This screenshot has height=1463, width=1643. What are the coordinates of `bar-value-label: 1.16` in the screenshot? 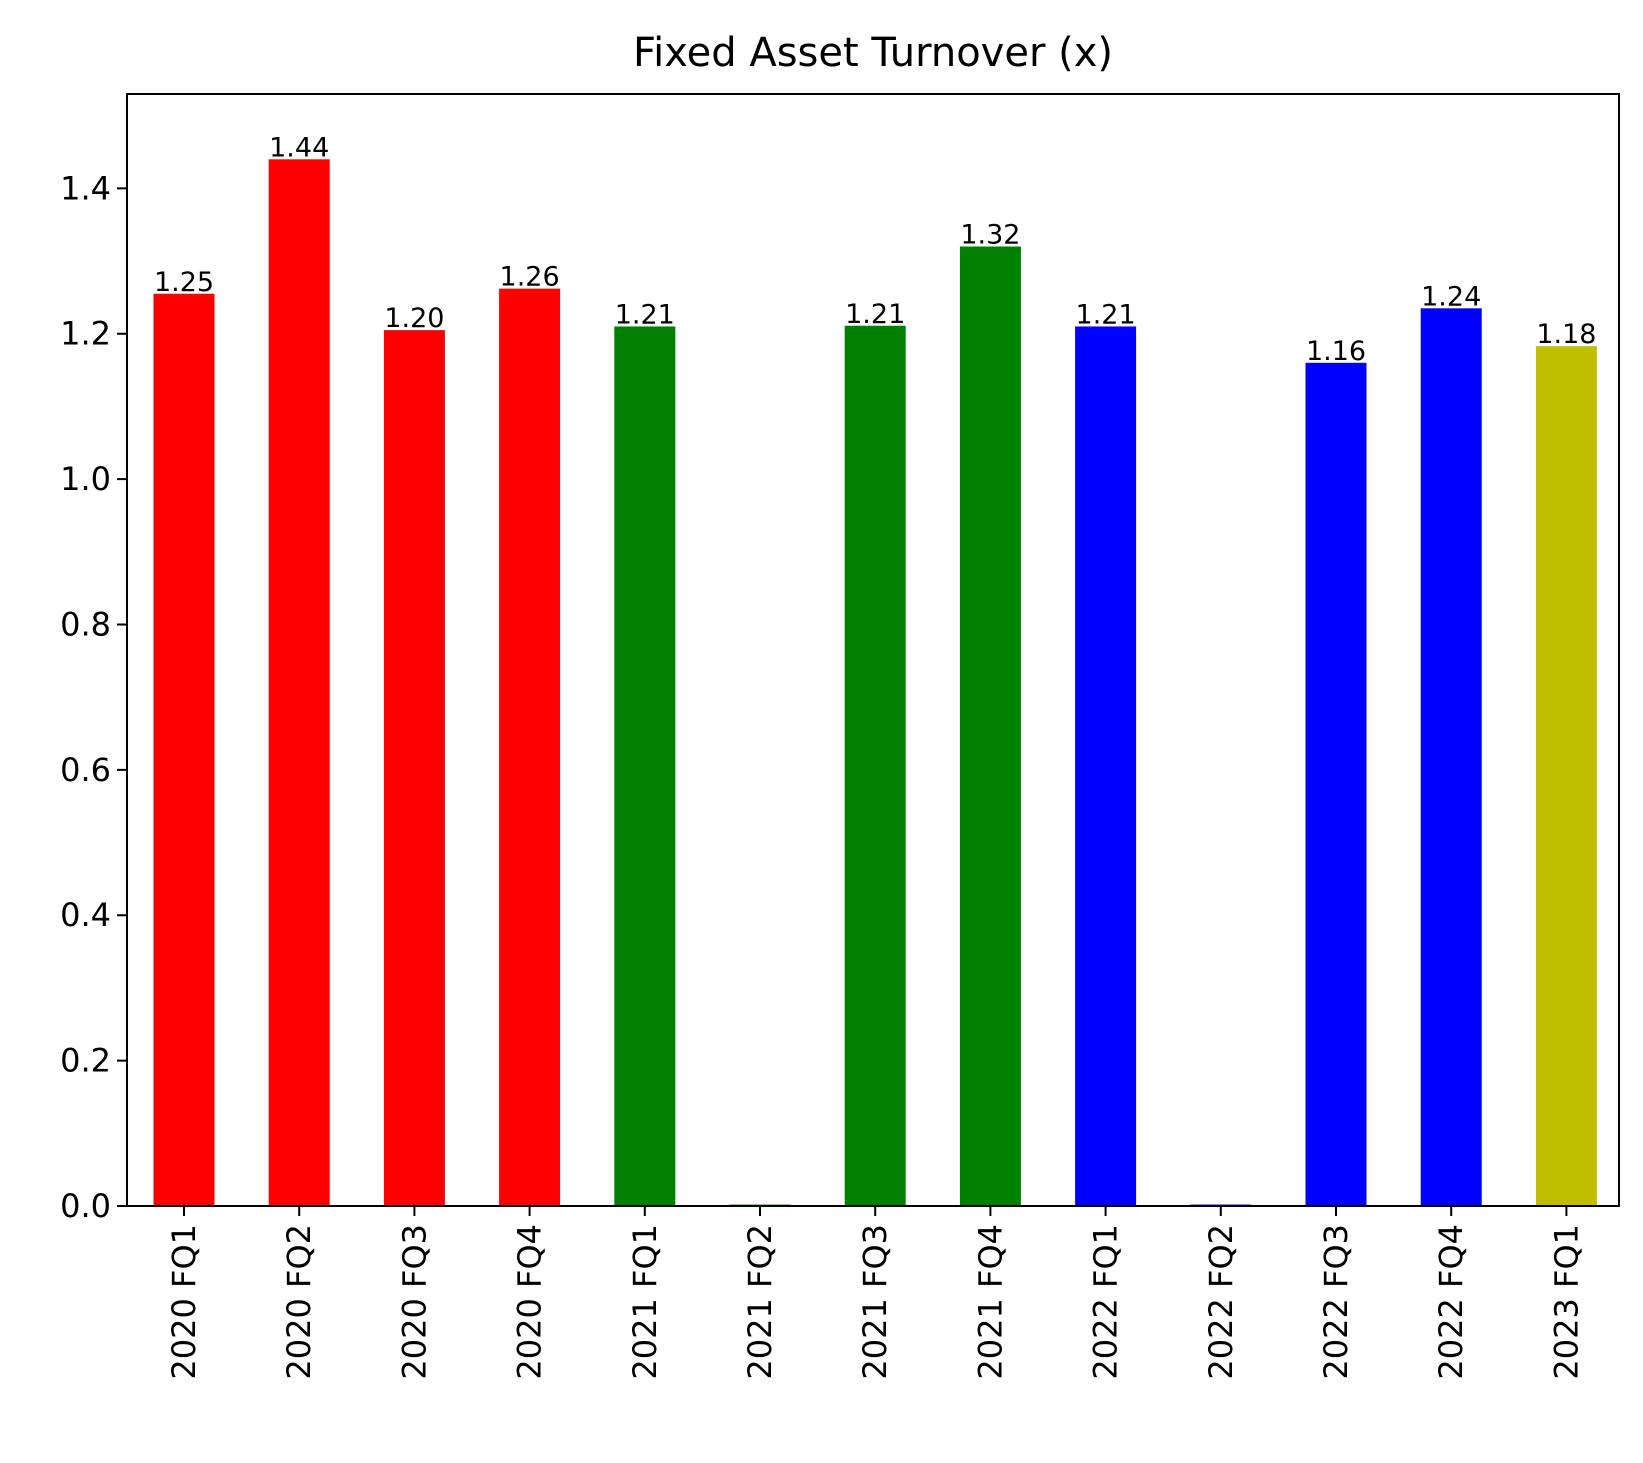 It's located at (1336, 351).